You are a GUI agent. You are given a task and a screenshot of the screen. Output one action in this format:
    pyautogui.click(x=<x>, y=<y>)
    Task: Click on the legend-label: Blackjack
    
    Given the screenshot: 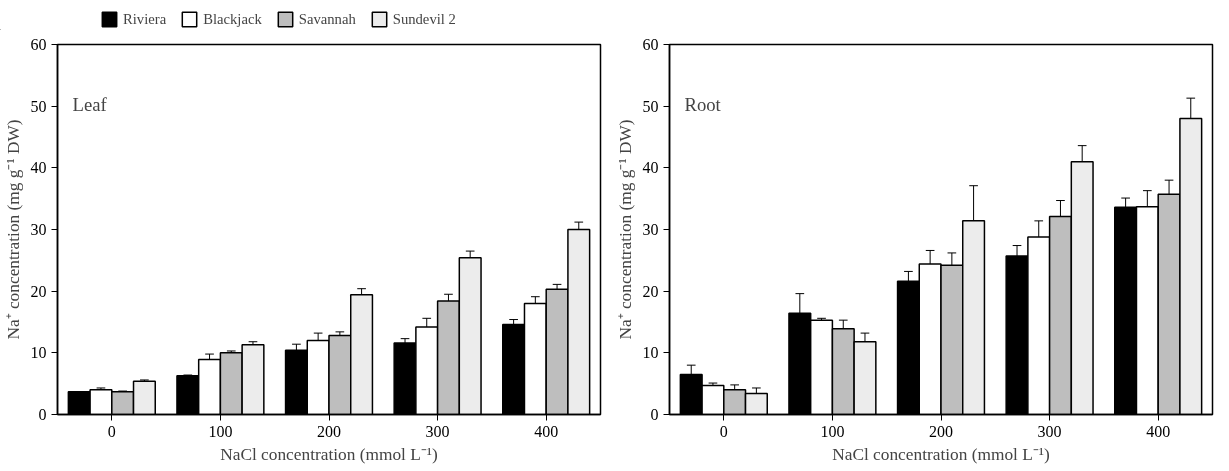 What is the action you would take?
    pyautogui.click(x=232, y=19)
    